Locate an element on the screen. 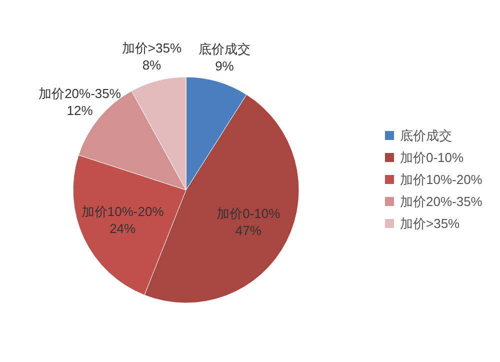  data-label: 9% is located at coordinates (224, 66).